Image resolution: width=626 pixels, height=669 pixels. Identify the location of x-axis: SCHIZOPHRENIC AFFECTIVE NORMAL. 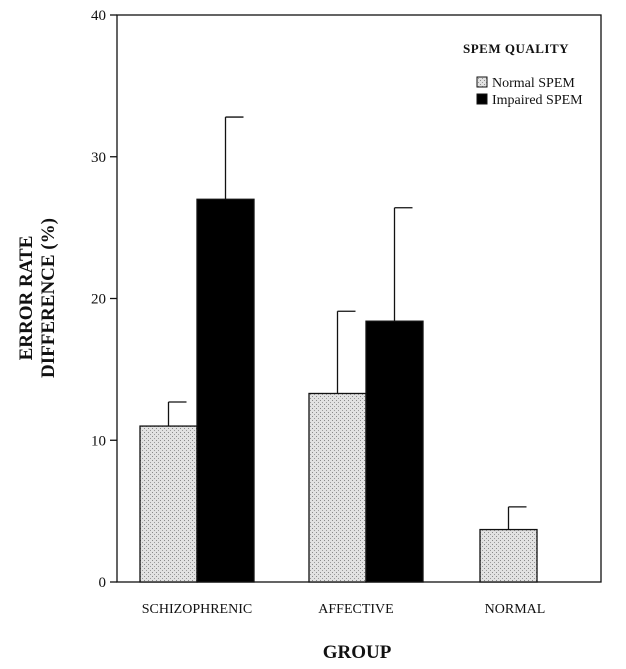
(344, 609).